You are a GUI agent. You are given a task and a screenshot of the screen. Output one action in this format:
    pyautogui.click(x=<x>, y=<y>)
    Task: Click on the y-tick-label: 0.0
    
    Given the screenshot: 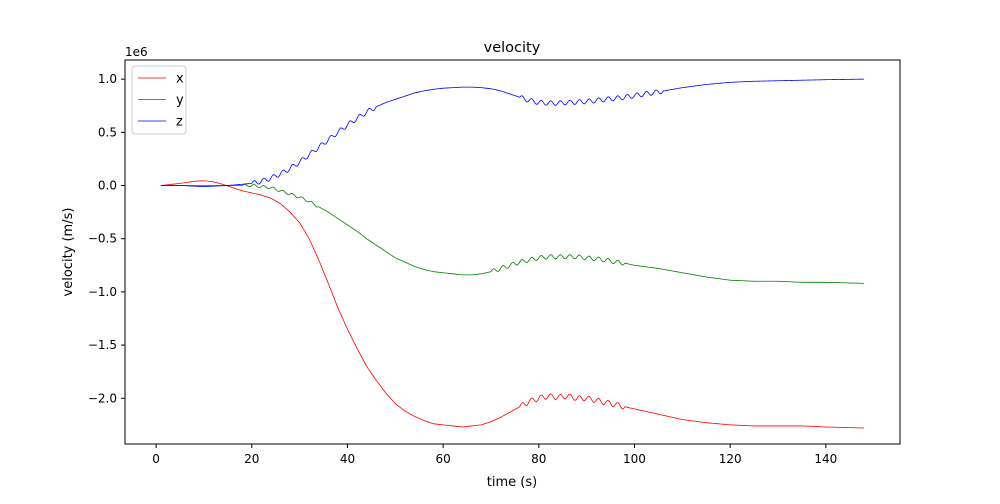 What is the action you would take?
    pyautogui.click(x=107, y=186)
    